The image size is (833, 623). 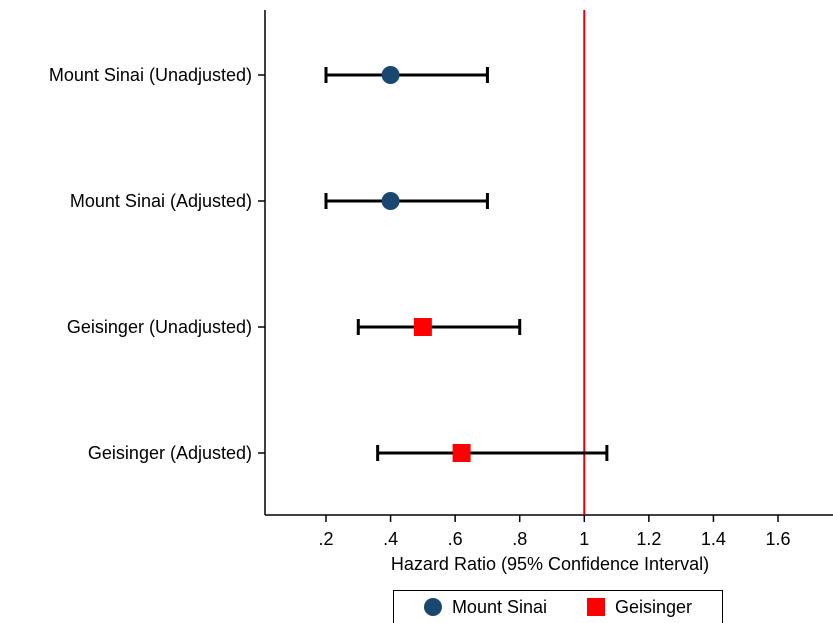 I want to click on y-tick-label: Geisinger (Adjusted), so click(x=170, y=453).